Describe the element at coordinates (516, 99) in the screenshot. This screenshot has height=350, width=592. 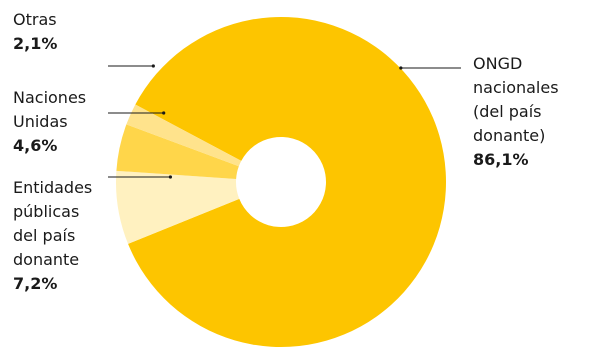
I see `slice-label-name: ONGD nacionales (del país donante)` at that location.